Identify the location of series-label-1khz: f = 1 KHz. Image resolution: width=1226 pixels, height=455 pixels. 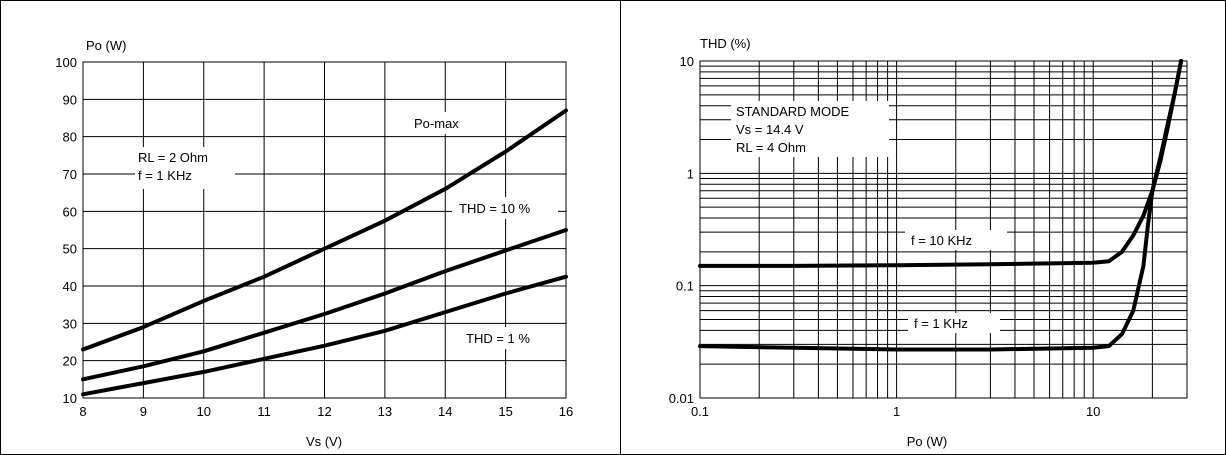
(941, 323).